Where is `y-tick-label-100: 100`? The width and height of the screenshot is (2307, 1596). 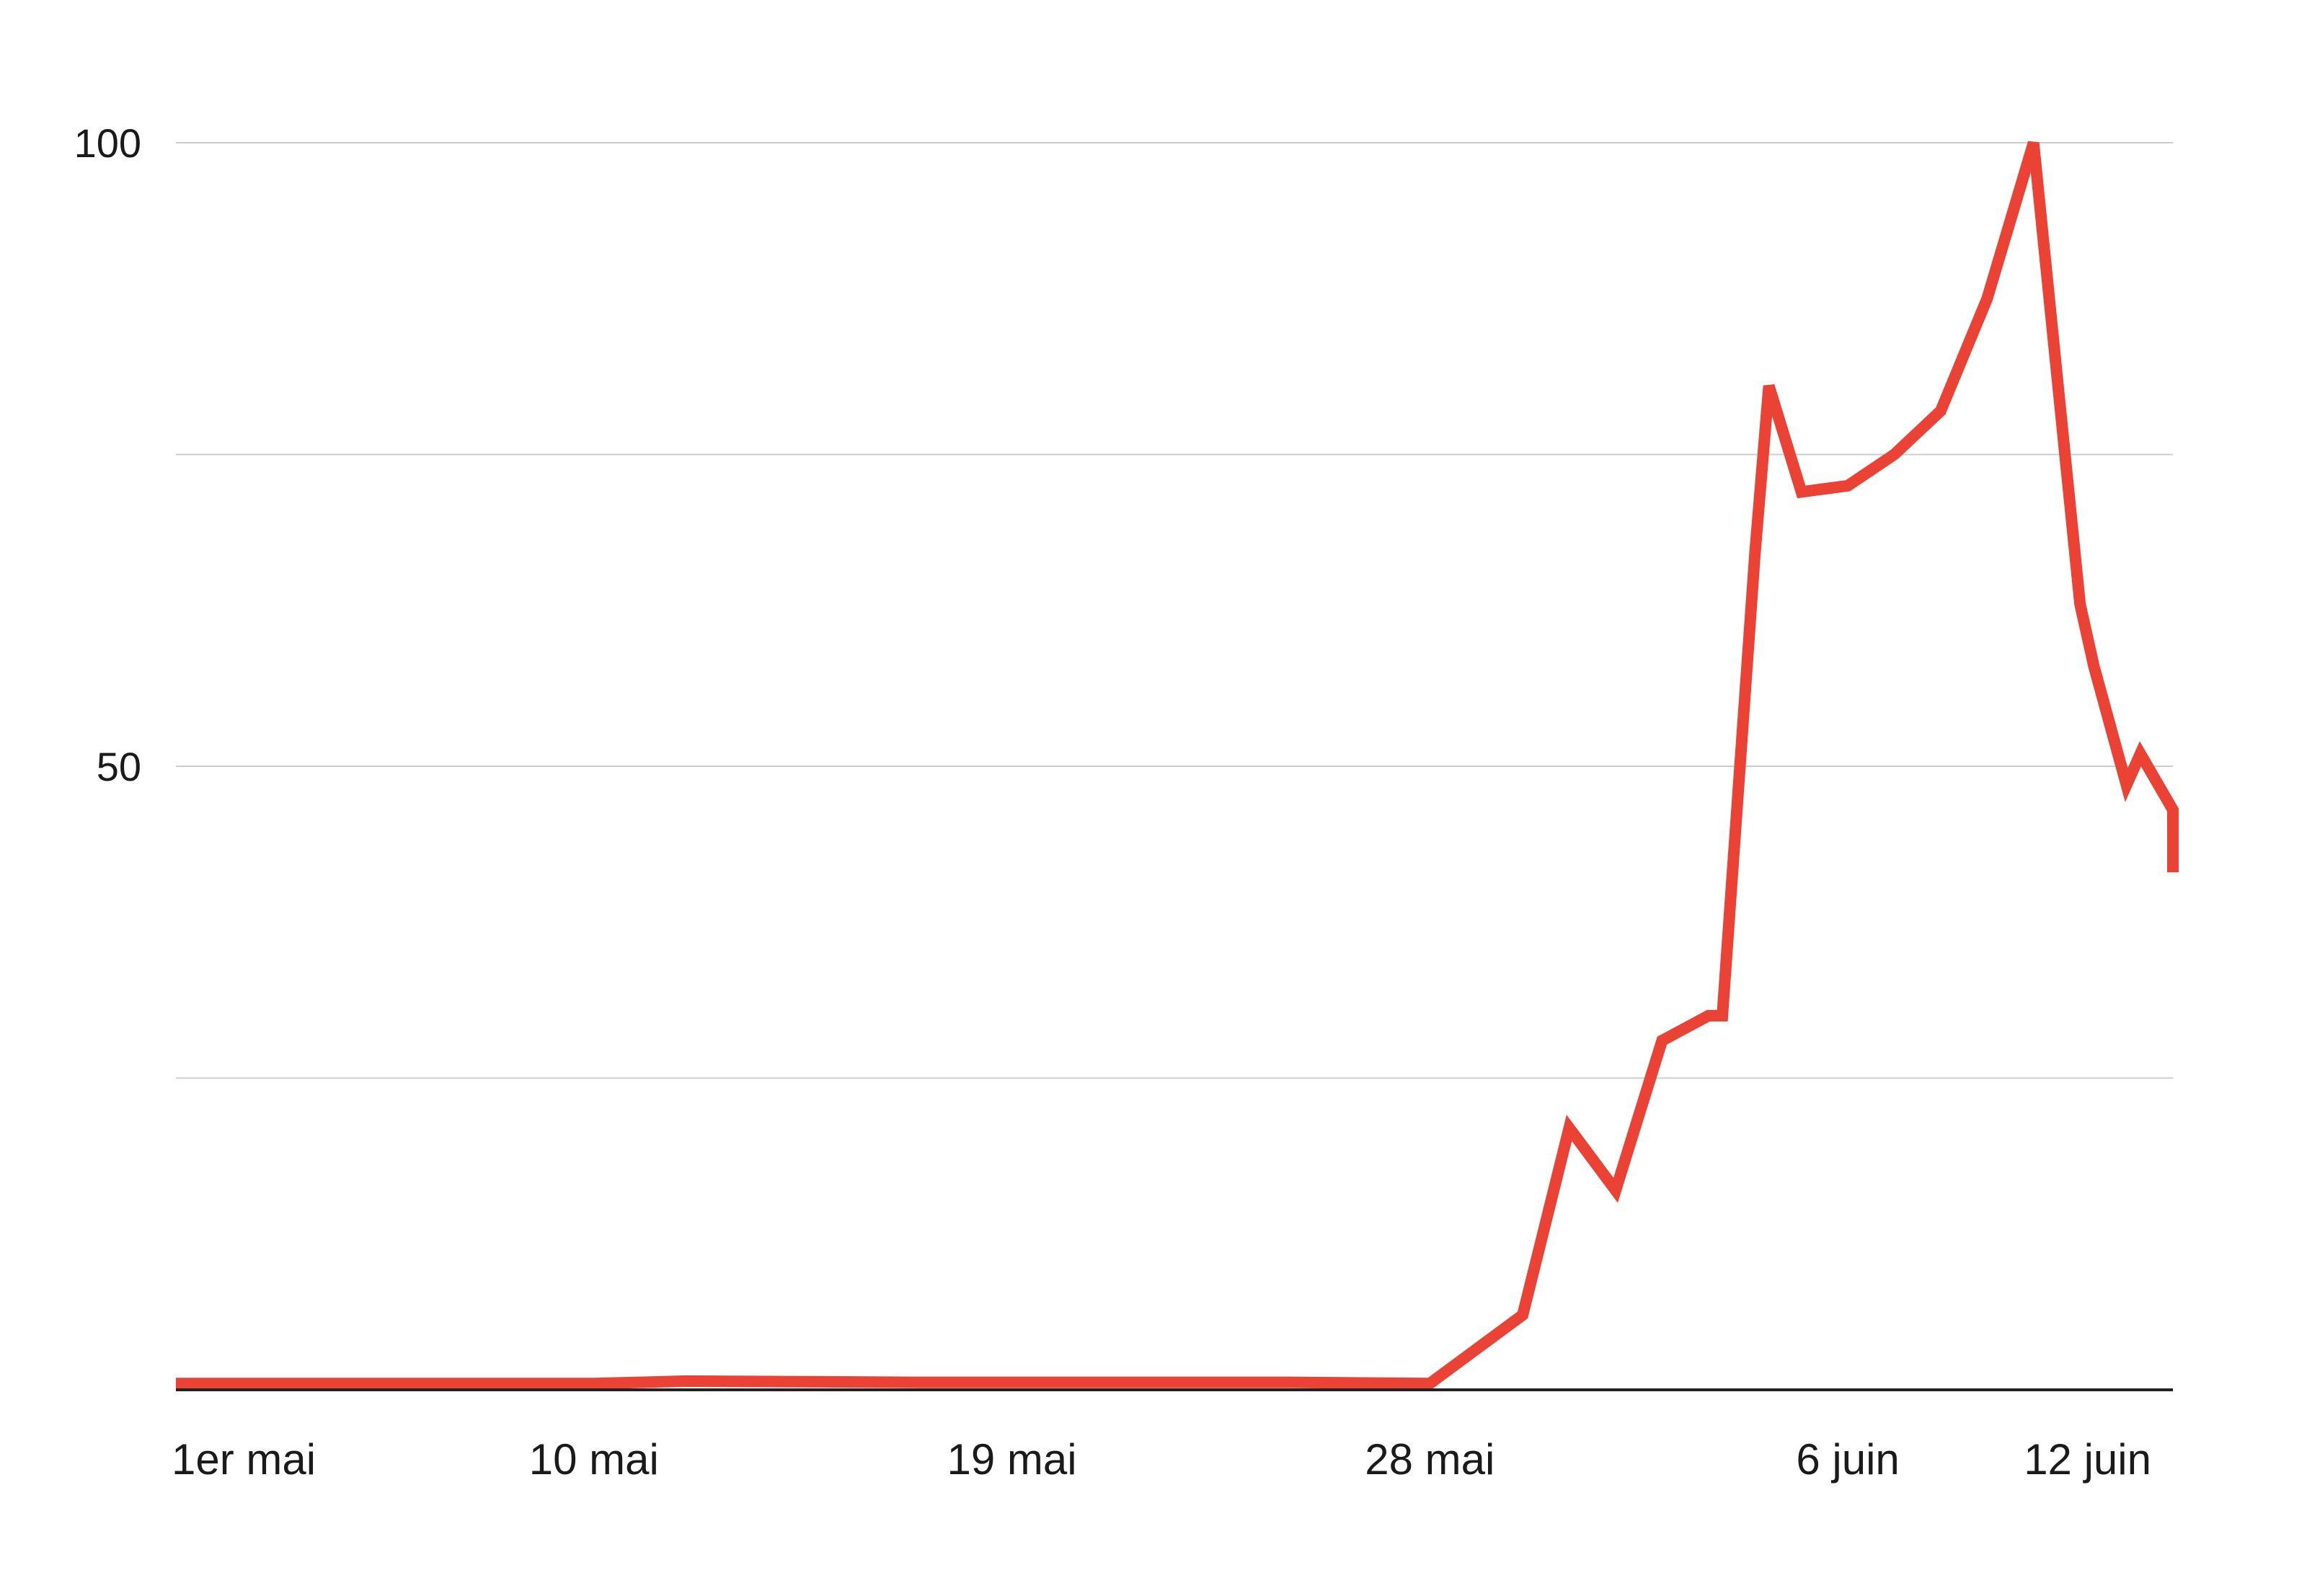
y-tick-label-100: 100 is located at coordinates (107, 143).